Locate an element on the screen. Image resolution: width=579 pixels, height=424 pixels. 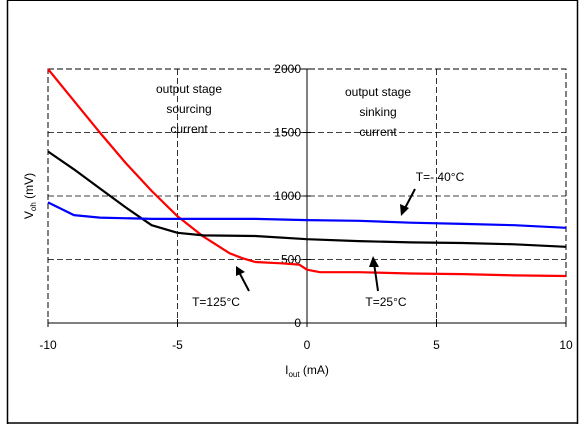
sinking-annotation: output stage sinking current is located at coordinates (378, 112).